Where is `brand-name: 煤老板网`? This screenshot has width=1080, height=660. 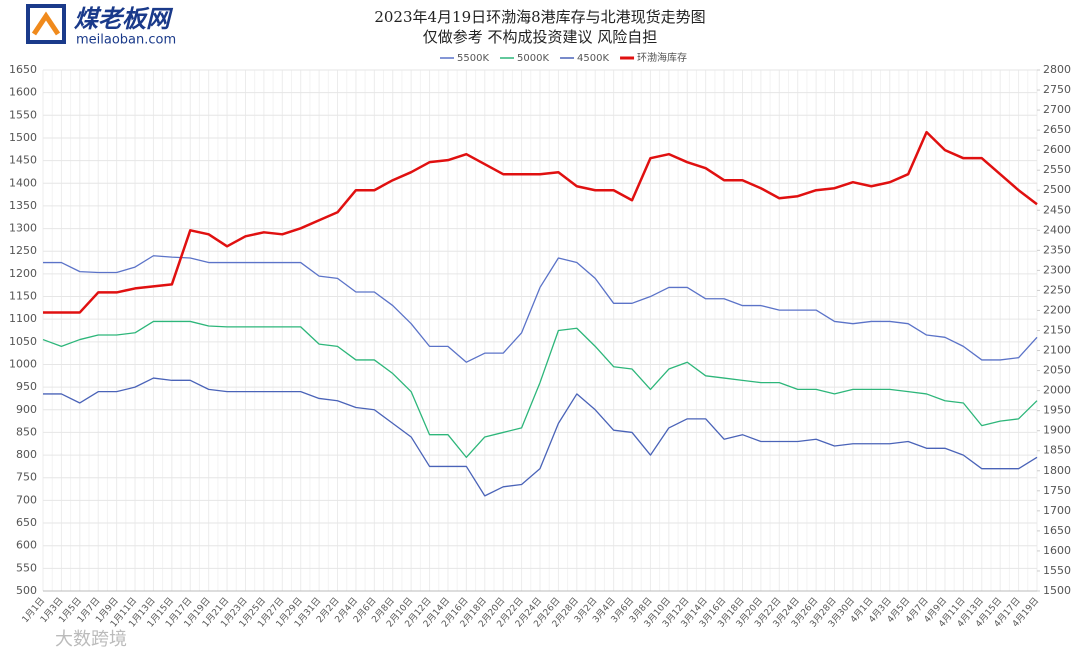 brand-name: 煤老板网 is located at coordinates (124, 19).